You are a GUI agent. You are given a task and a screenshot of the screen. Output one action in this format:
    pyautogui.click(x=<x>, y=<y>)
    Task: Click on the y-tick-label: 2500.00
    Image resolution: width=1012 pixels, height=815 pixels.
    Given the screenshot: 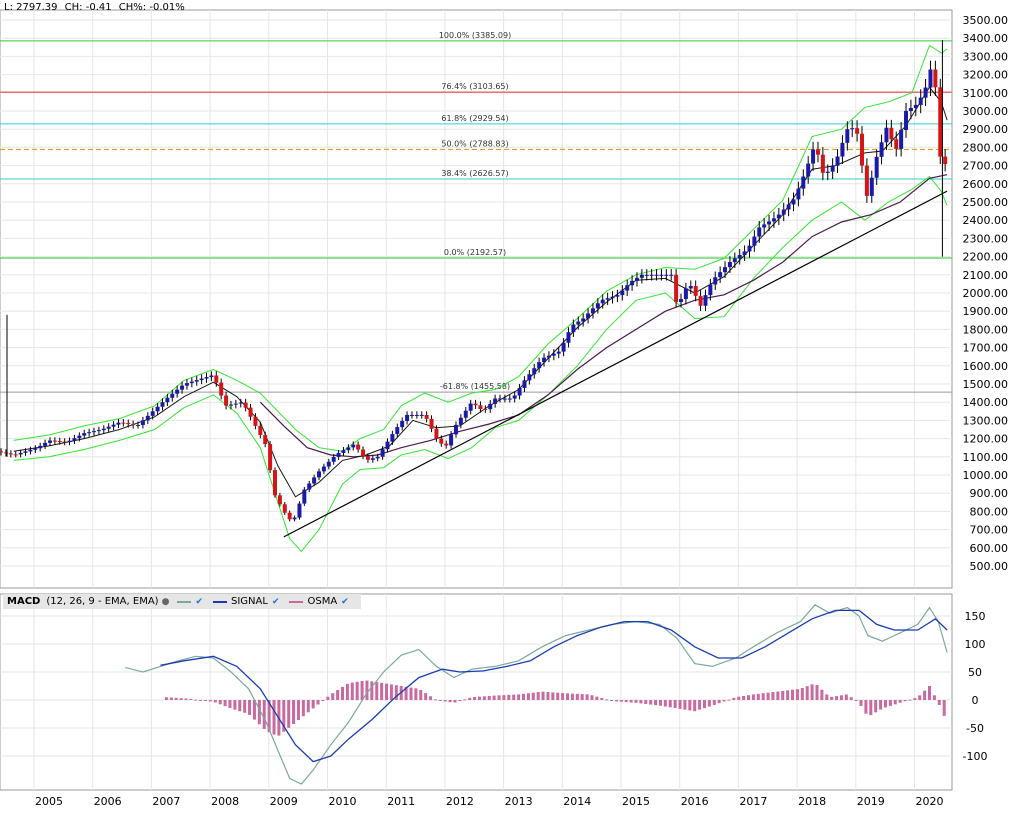 What is the action you would take?
    pyautogui.click(x=986, y=202)
    